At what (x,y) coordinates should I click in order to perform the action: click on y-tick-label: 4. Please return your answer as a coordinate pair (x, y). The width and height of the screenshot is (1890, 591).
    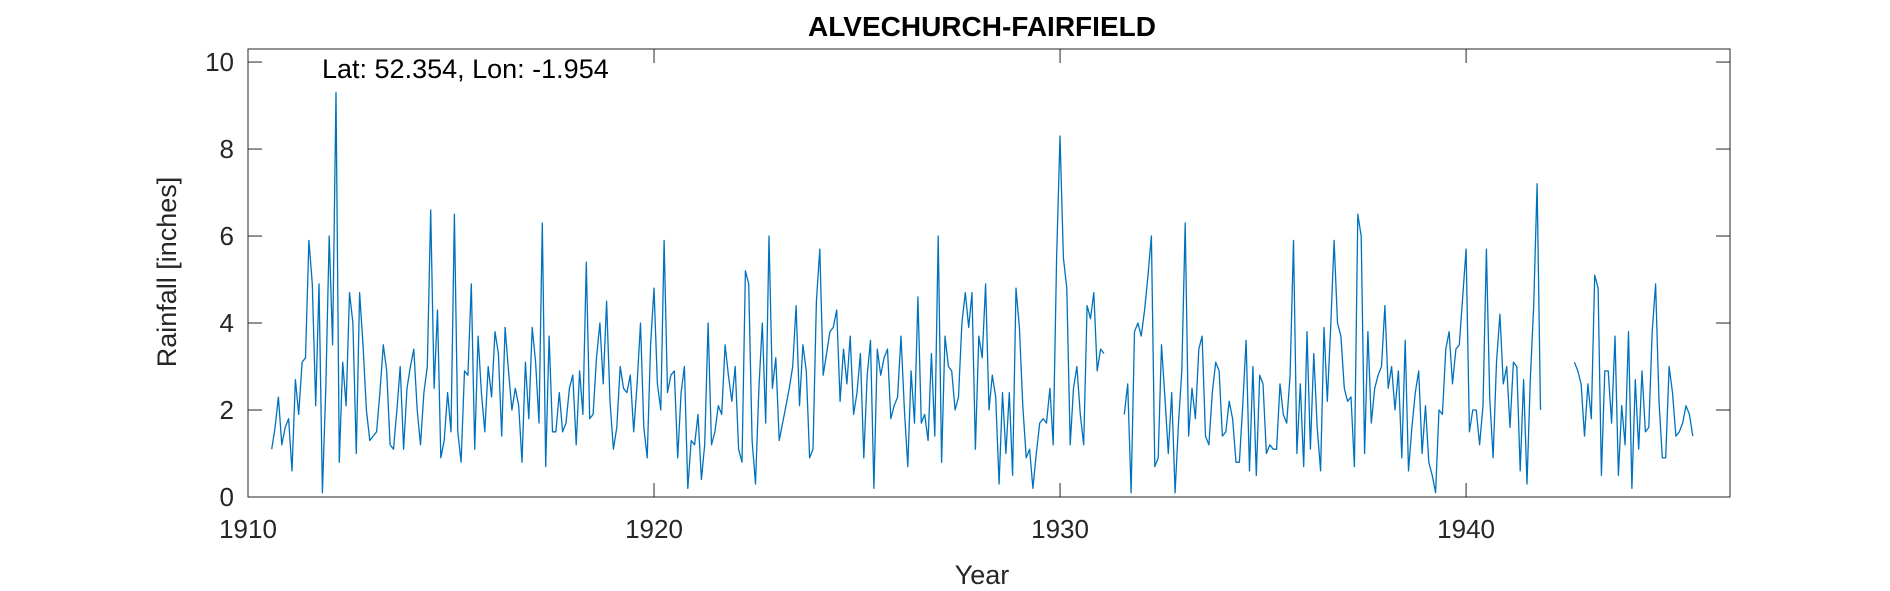
    Looking at the image, I should click on (227, 323).